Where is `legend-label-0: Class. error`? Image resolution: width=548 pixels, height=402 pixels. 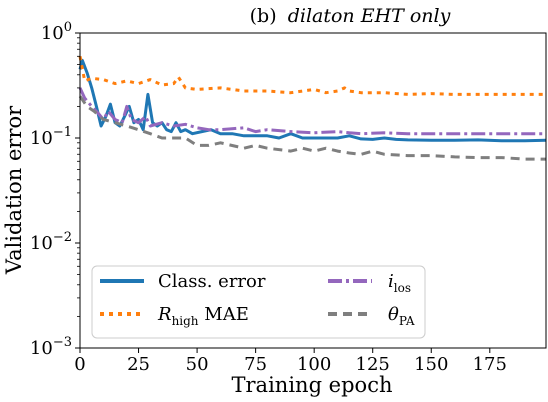
legend-label-0: Class. error is located at coordinates (212, 281).